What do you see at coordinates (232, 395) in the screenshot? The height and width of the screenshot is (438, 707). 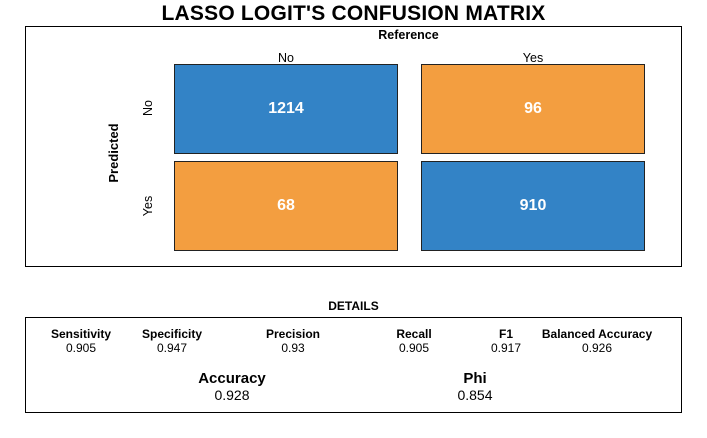 I see `summary-value: 0.928` at bounding box center [232, 395].